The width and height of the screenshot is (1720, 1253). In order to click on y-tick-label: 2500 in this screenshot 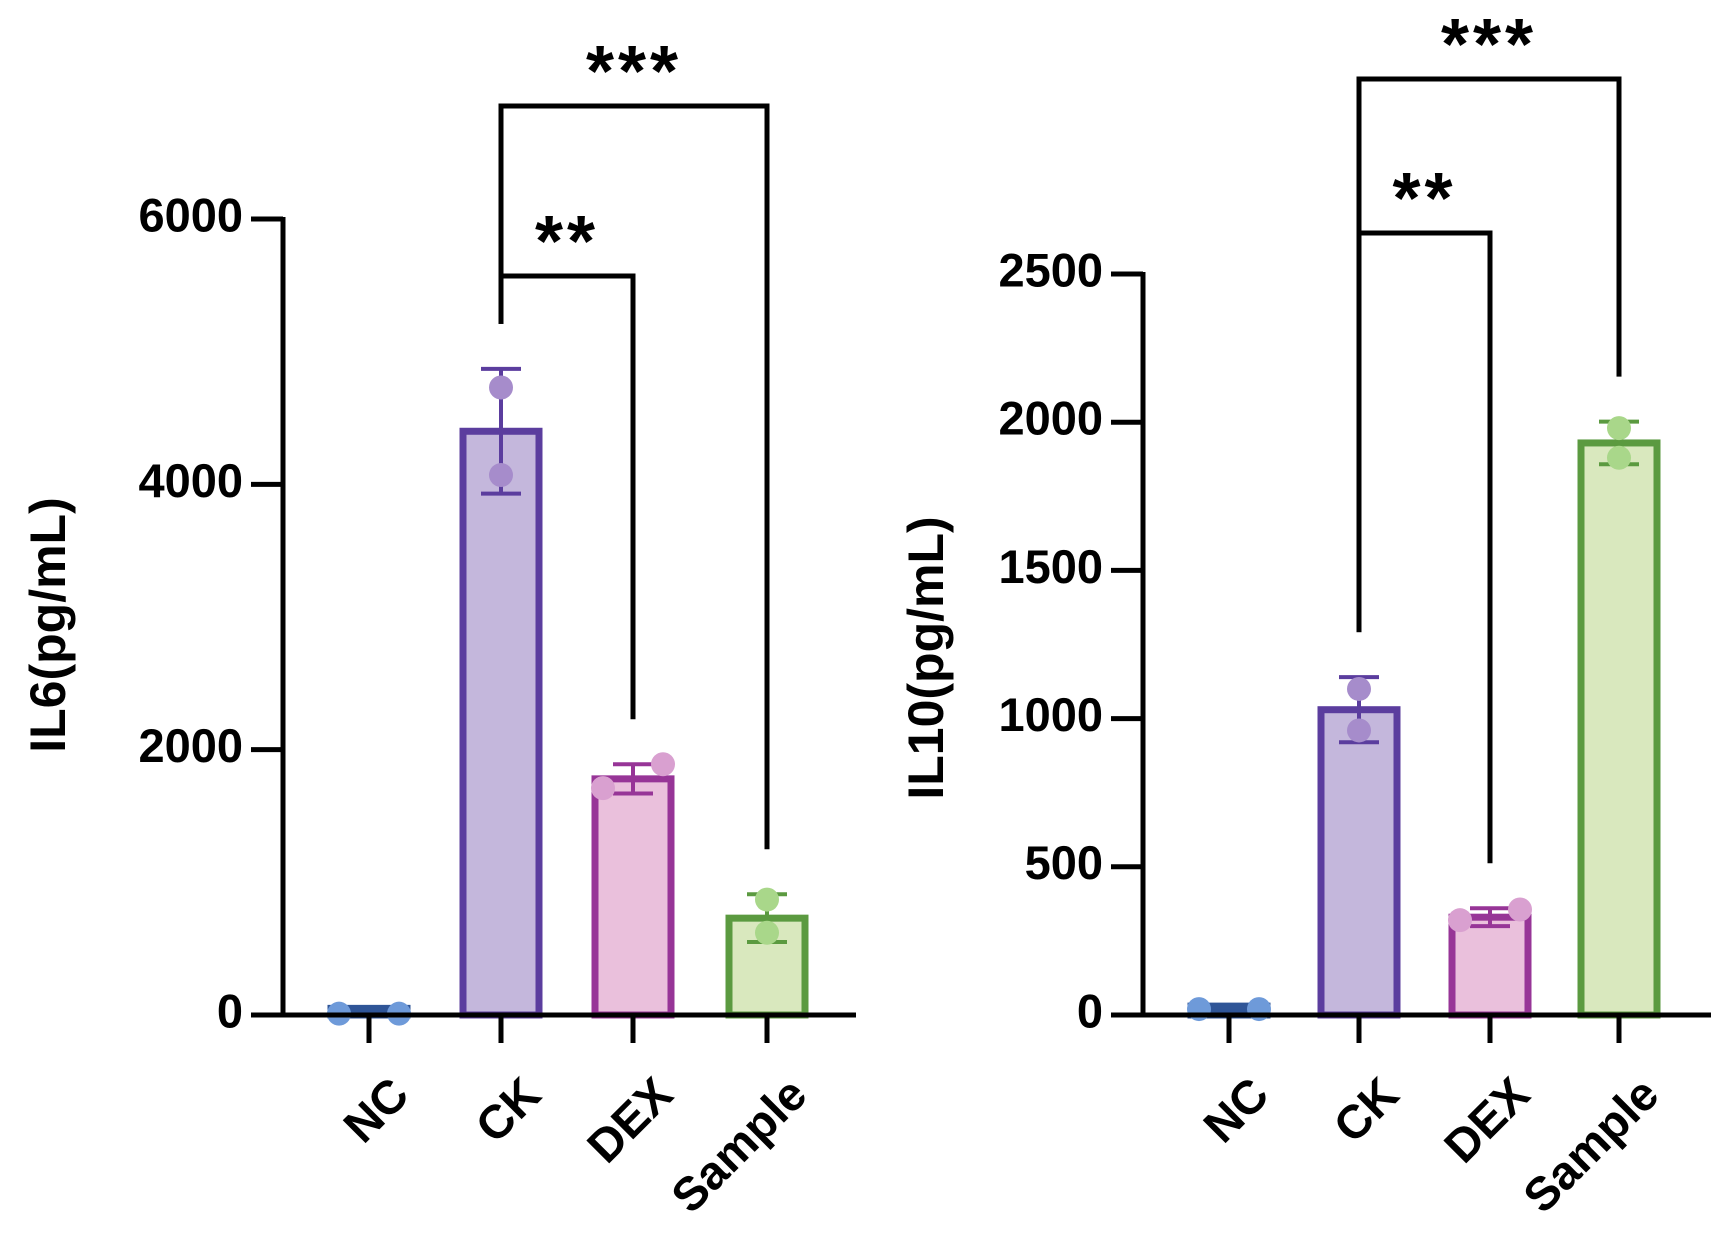, I will do `click(1050, 269)`.